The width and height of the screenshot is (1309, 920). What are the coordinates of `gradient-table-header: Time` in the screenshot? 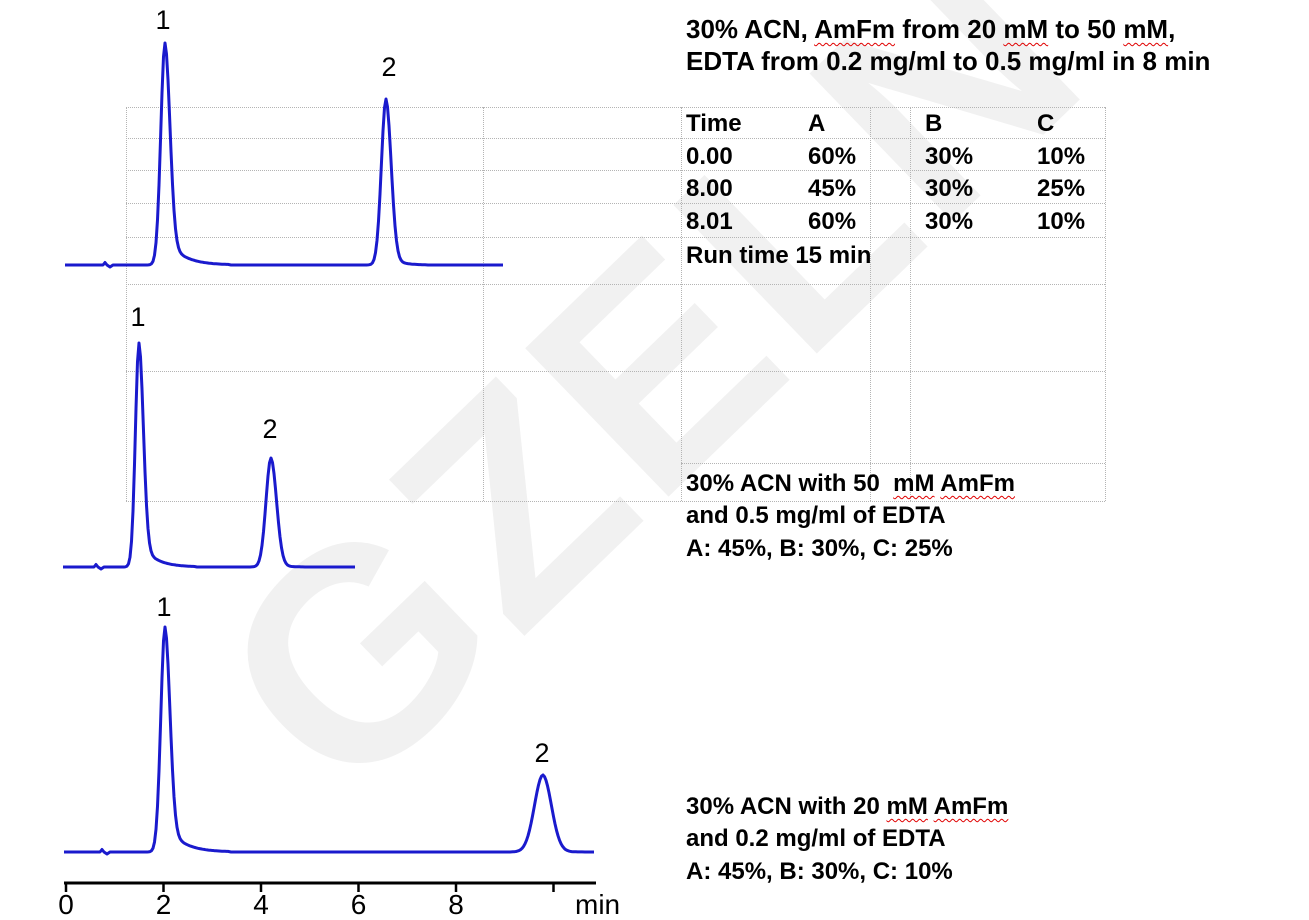 It's located at (714, 123).